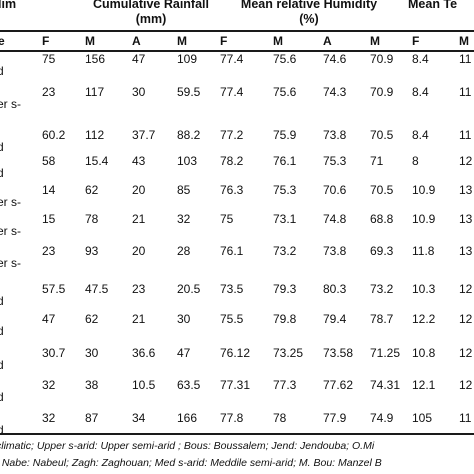 This screenshot has width=474, height=474. Describe the element at coordinates (187, 418) in the screenshot. I see `table-cell: 166` at that location.